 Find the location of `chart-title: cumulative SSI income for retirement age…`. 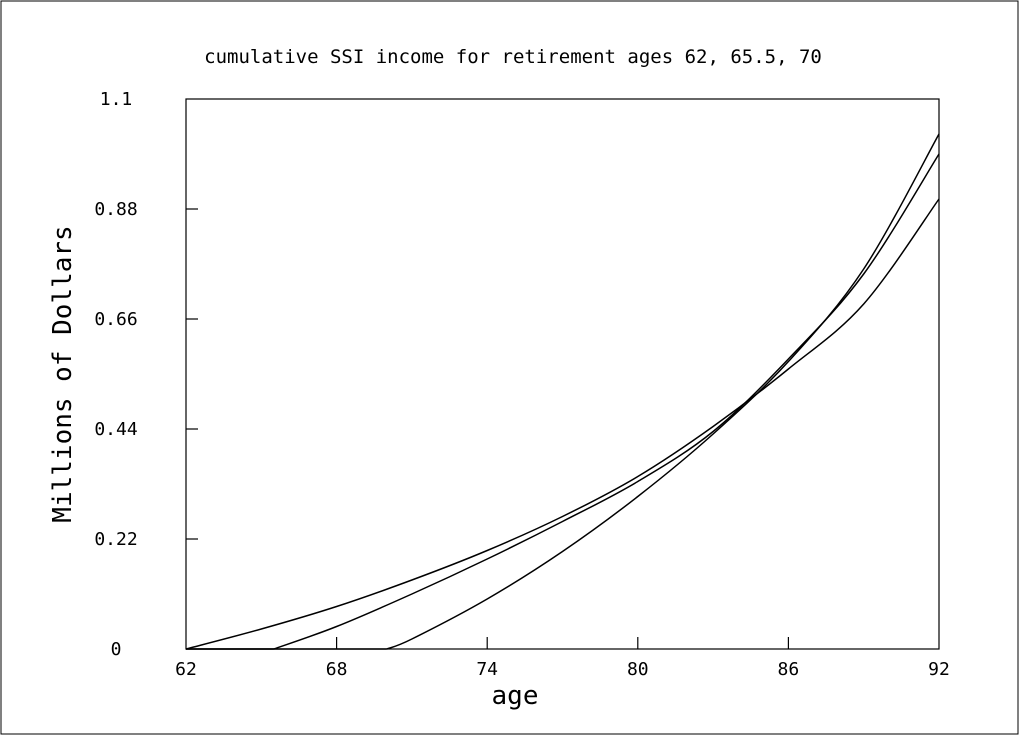

chart-title: cumulative SSI income for retirement age… is located at coordinates (513, 57).